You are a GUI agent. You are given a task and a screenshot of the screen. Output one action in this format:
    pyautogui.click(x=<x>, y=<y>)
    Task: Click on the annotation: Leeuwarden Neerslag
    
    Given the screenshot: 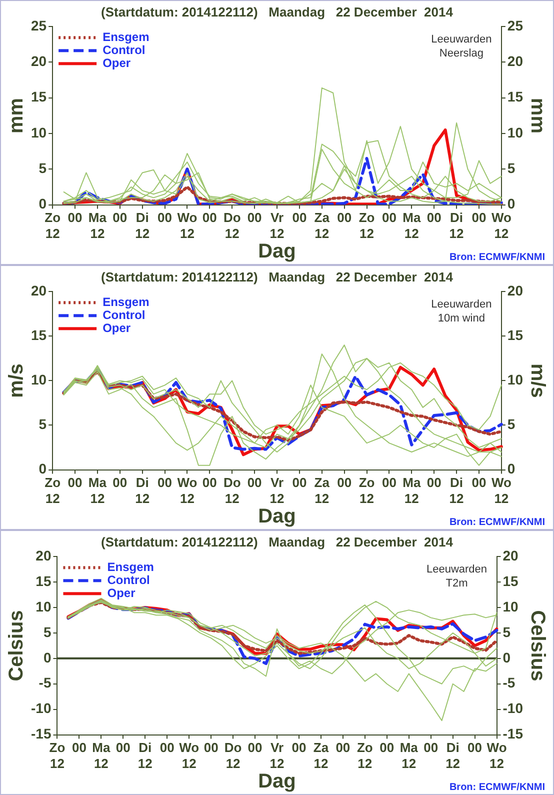 What is the action you would take?
    pyautogui.click(x=461, y=47)
    